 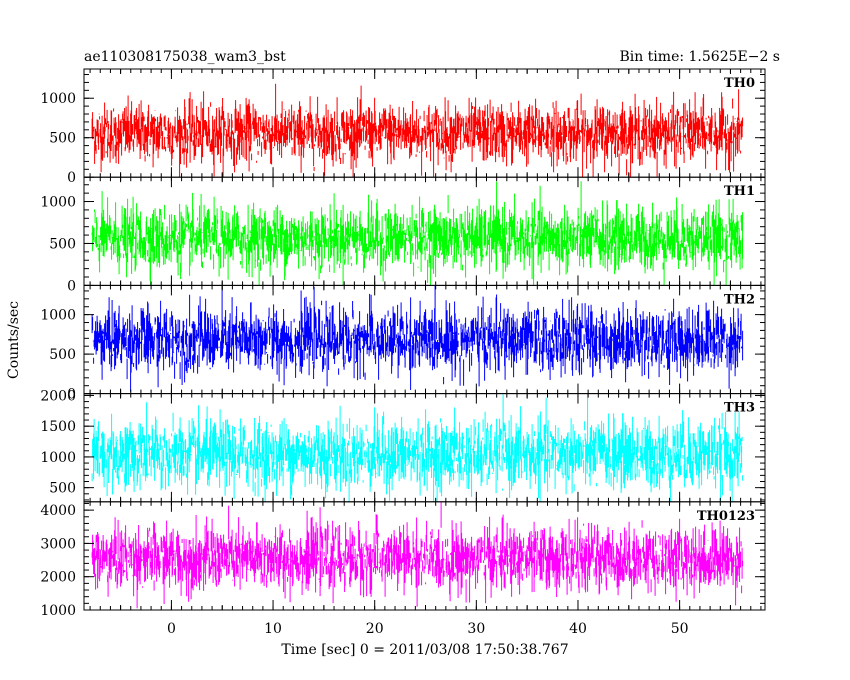 I want to click on x-axis: 0 10 20 30 40 50, so click(x=428, y=629).